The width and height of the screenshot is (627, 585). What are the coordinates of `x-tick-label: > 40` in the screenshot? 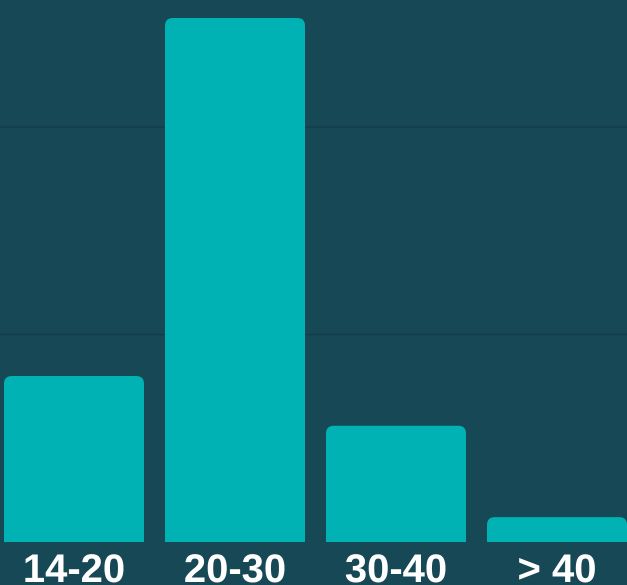 It's located at (557, 566).